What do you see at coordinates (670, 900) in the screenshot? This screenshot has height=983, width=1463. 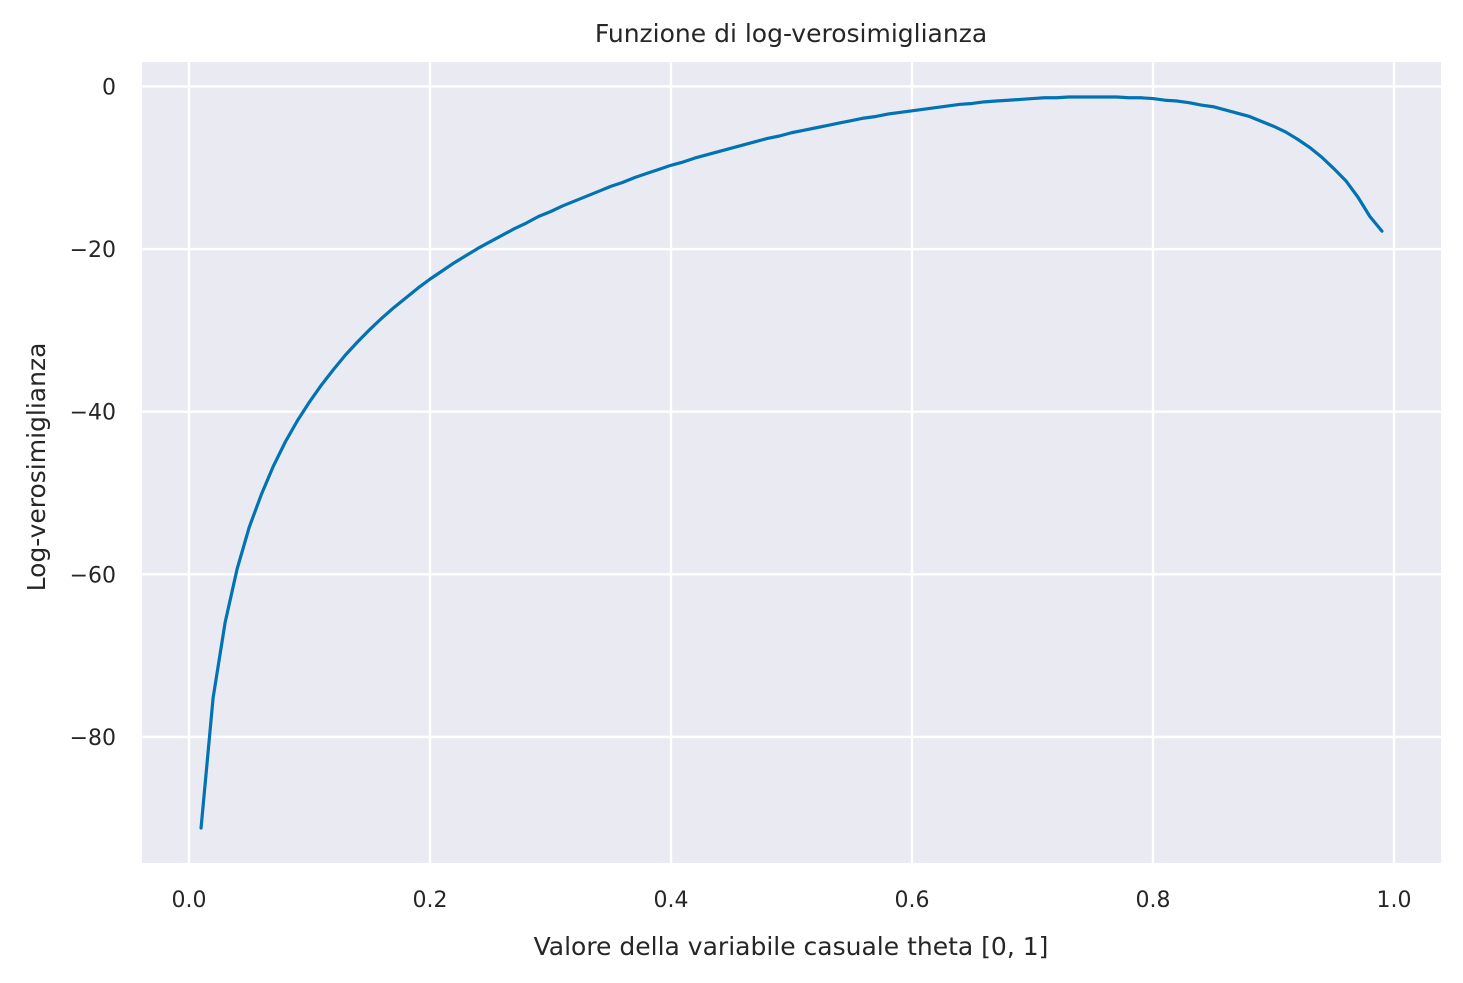 I see `x-tick-label: 0.4` at bounding box center [670, 900].